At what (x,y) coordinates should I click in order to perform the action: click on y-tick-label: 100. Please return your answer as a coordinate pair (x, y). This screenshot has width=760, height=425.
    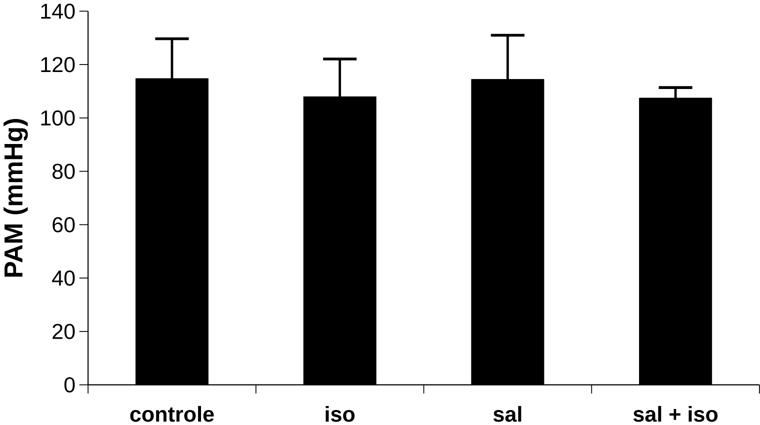
    Looking at the image, I should click on (58, 118).